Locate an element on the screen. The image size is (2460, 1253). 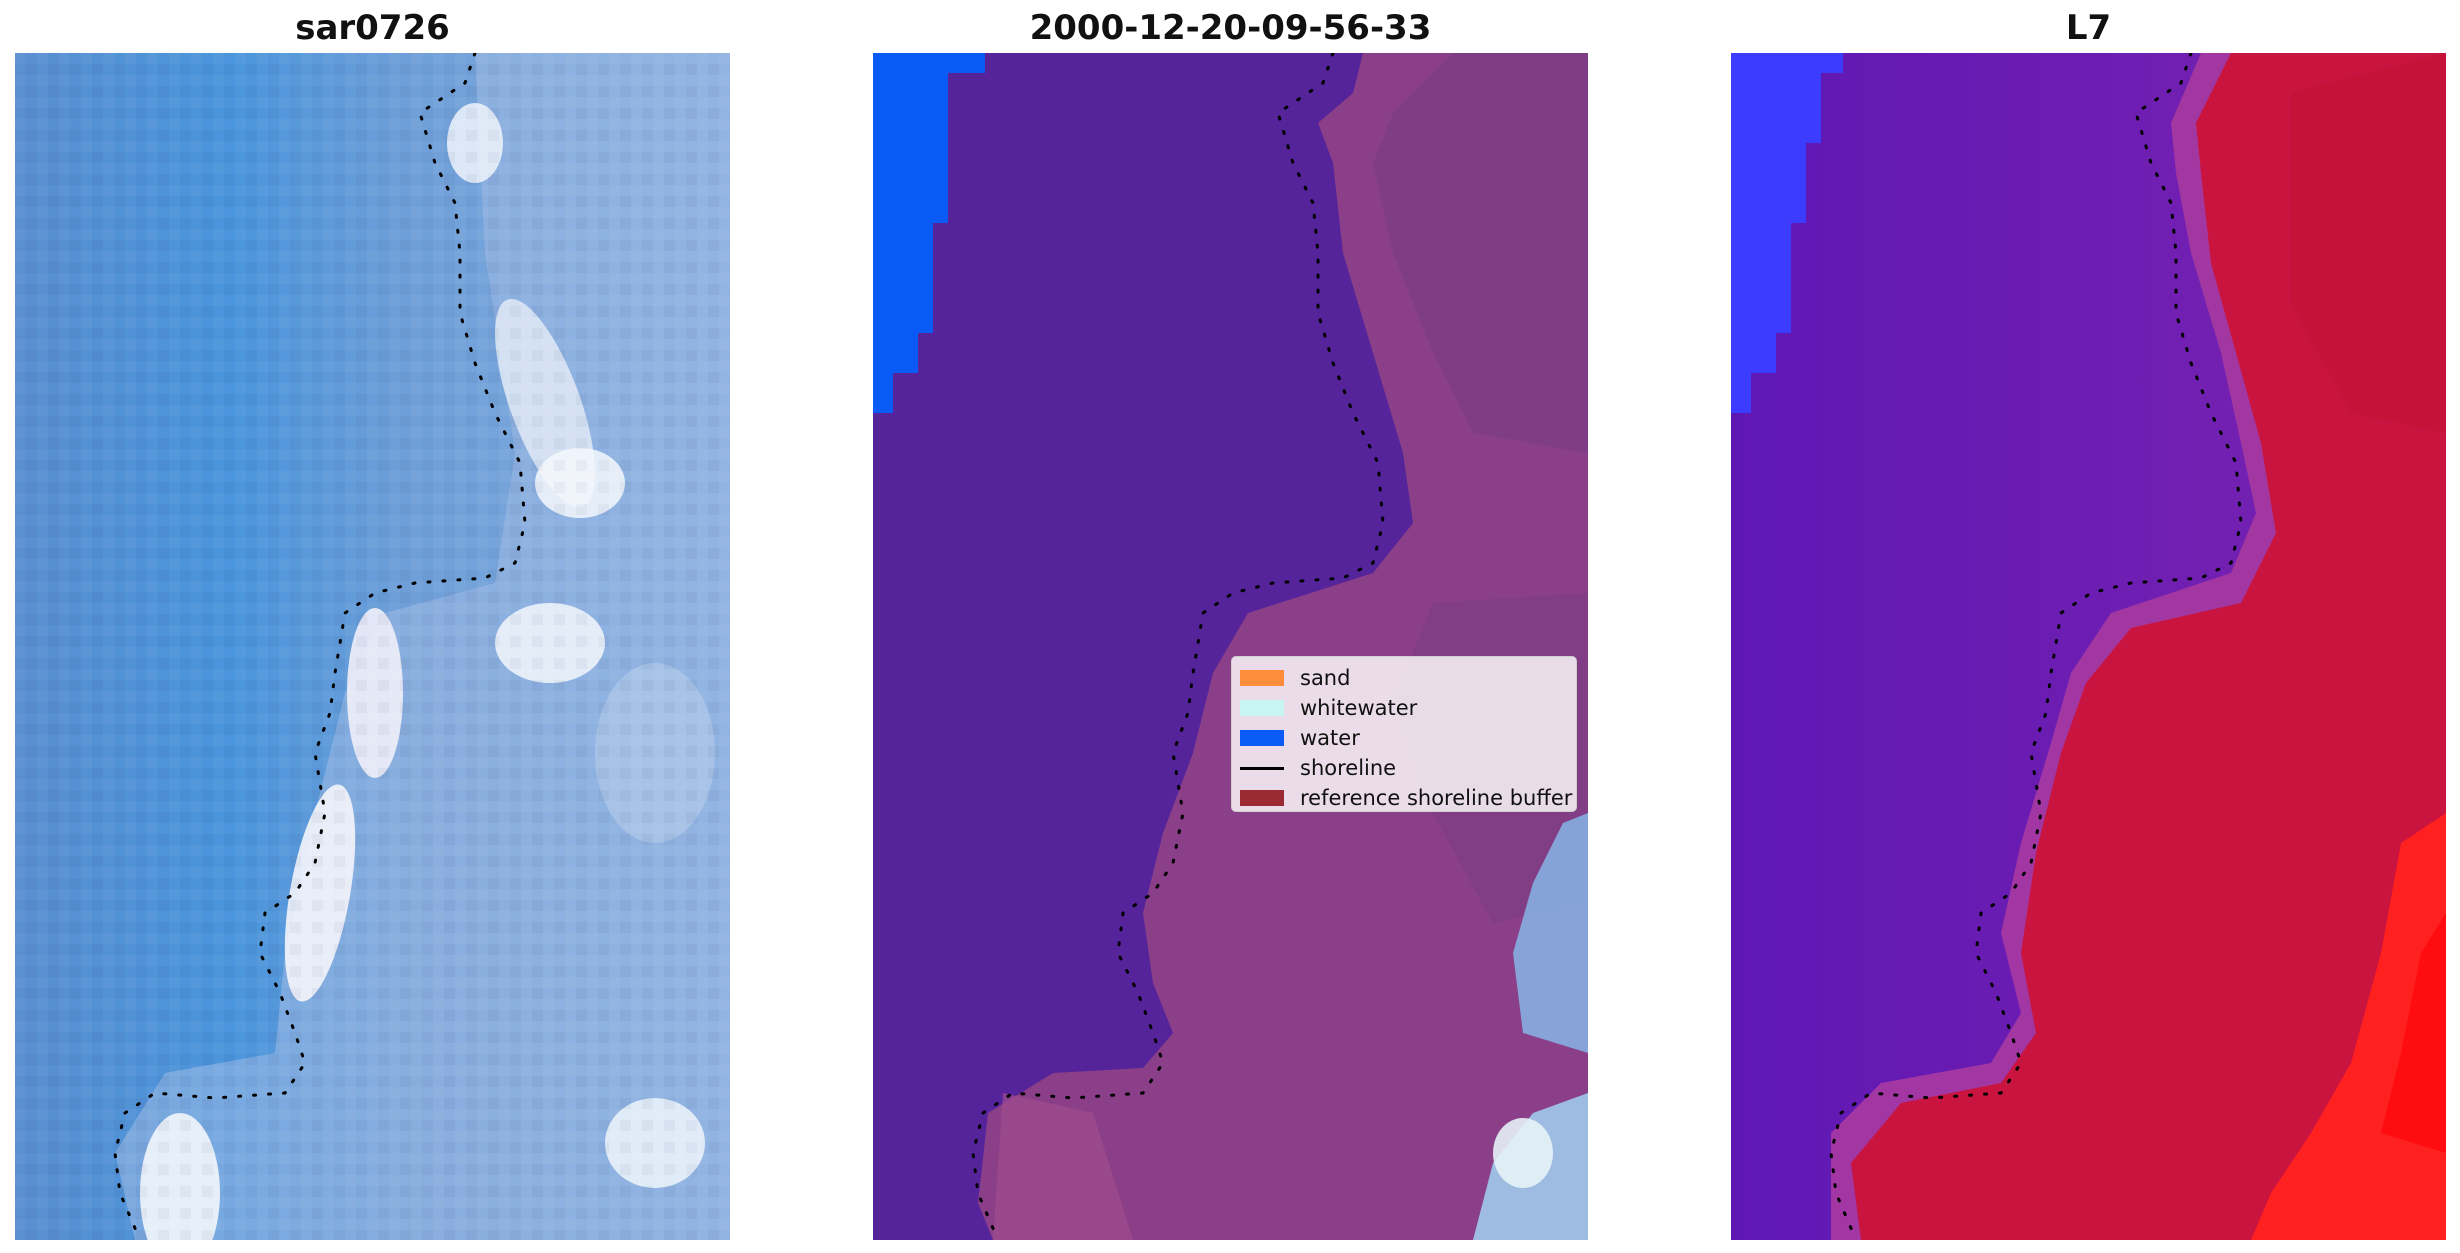
water-swatch is located at coordinates (1262, 738).